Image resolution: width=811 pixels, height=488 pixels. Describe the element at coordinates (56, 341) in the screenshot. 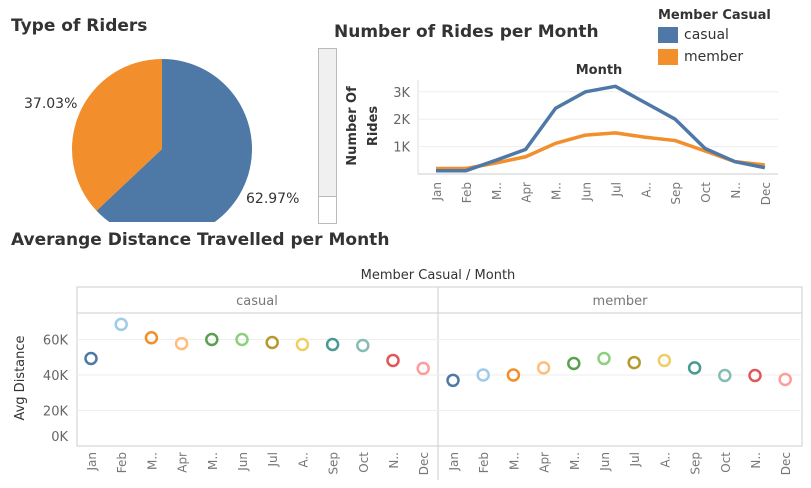

I see `scatter-y-tick: 60K` at that location.